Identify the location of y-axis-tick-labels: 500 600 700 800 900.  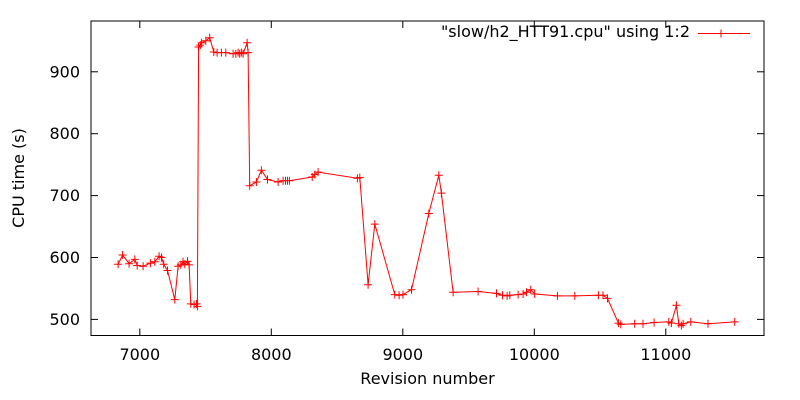
(64, 195).